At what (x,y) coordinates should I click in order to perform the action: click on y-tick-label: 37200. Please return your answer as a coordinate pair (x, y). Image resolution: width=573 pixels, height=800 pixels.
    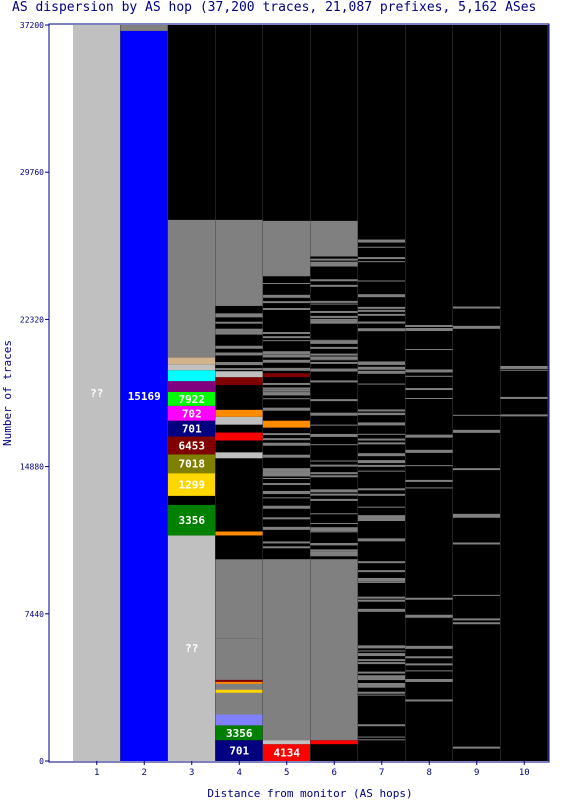
    Looking at the image, I should click on (32, 25).